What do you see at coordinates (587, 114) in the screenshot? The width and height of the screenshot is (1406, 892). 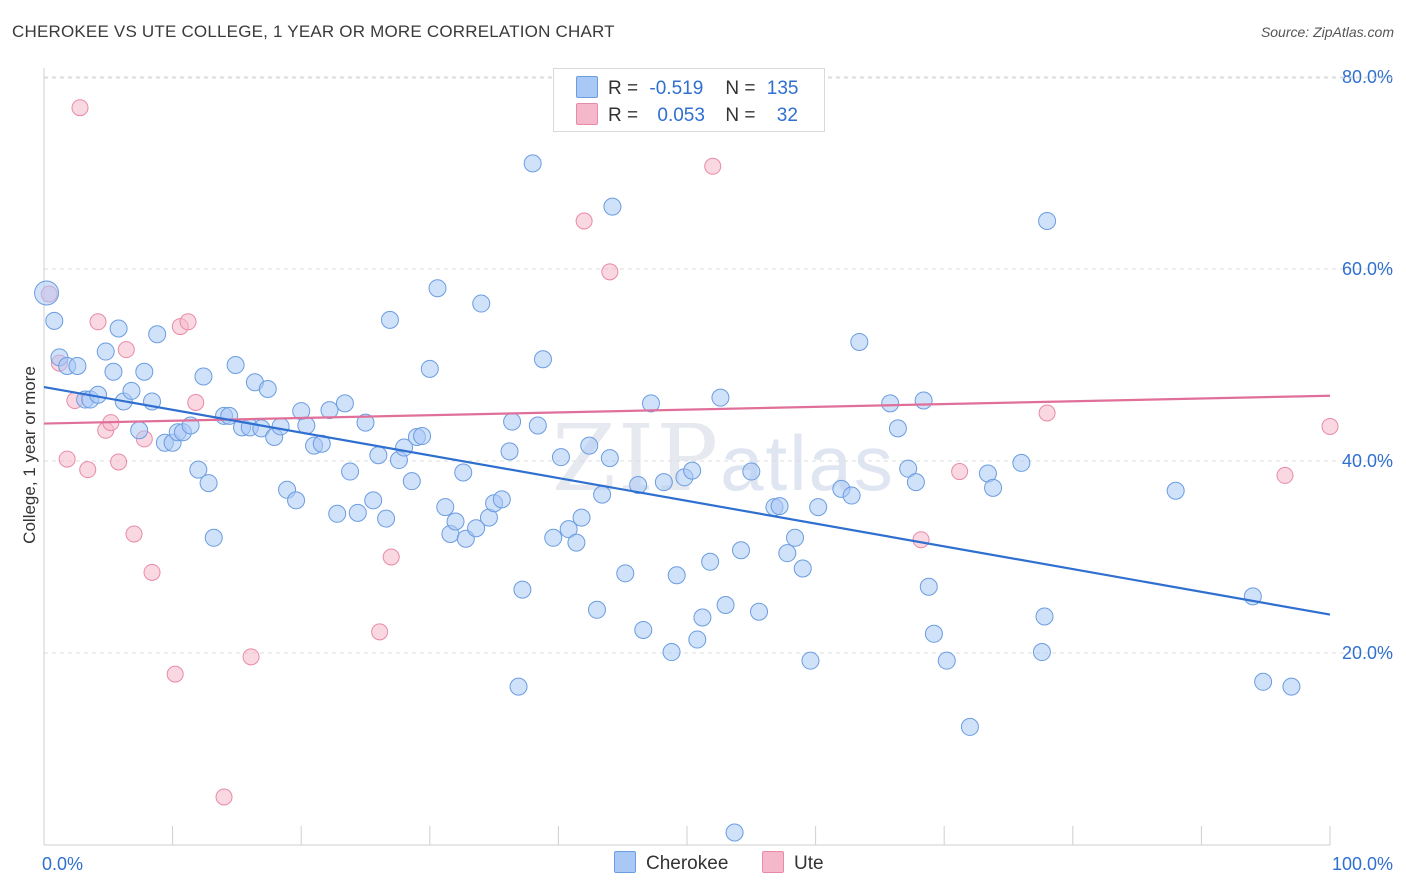 I see `legend-swatch-ute` at bounding box center [587, 114].